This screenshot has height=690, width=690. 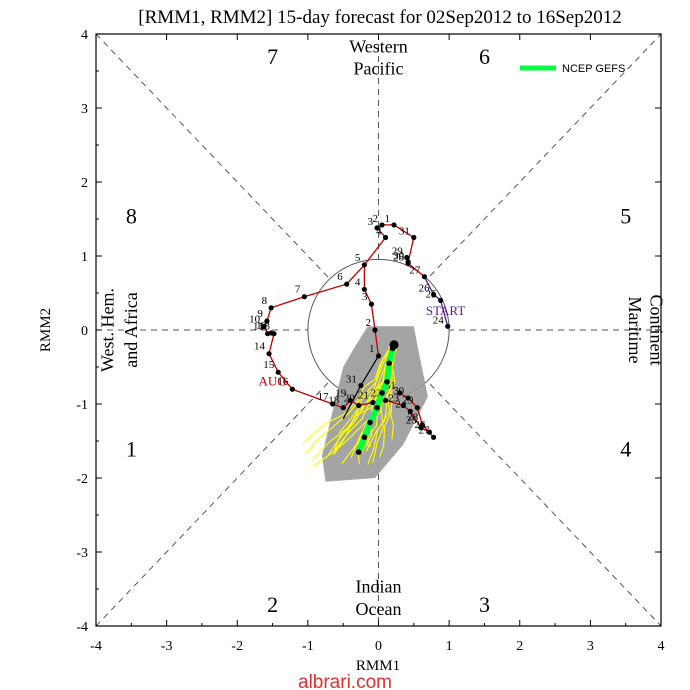 What do you see at coordinates (378, 646) in the screenshot?
I see `x-tick-label: 0` at bounding box center [378, 646].